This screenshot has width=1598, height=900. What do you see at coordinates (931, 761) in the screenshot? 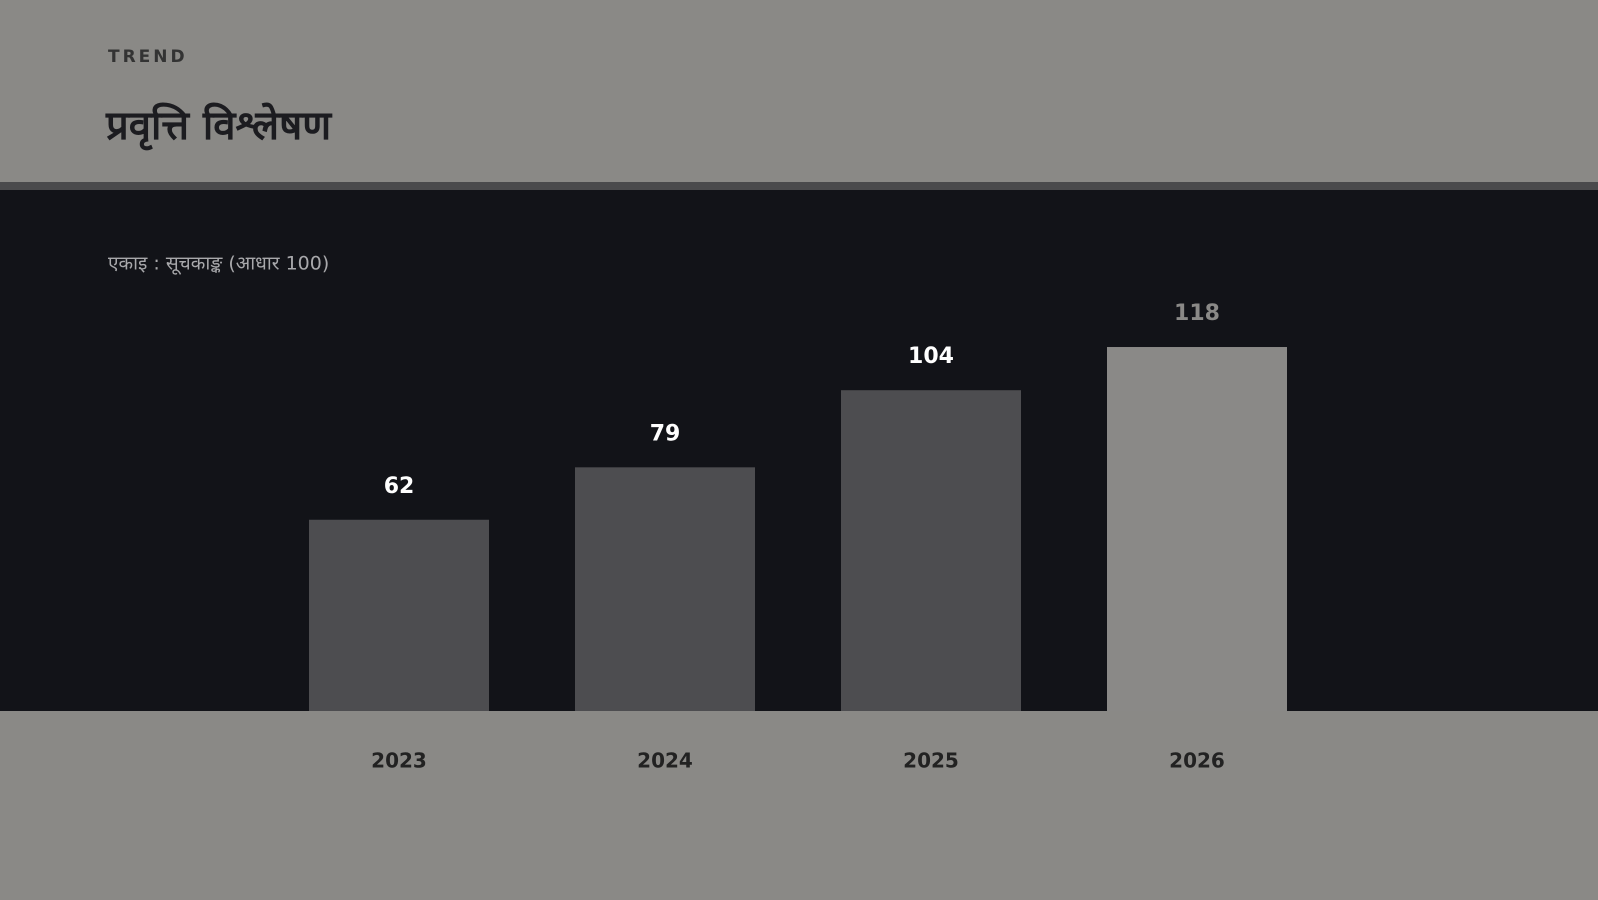
I see `x-tick-label: 2025` at bounding box center [931, 761].